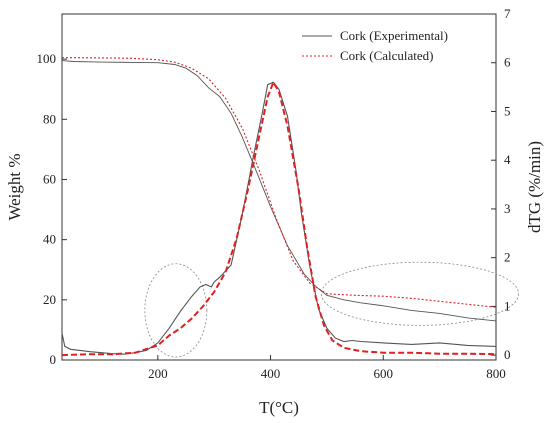 This screenshot has height=423, width=550. What do you see at coordinates (49, 239) in the screenshot?
I see `y-left-tick-label: 40` at bounding box center [49, 239].